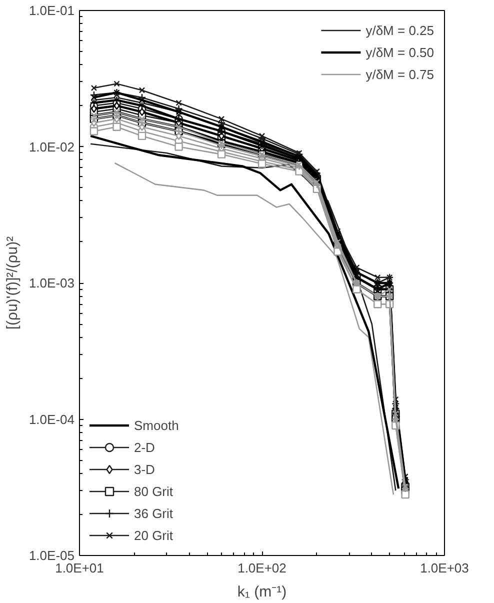 The height and width of the screenshot is (603, 494). What do you see at coordinates (154, 513) in the screenshot?
I see `legend-label: 36 Grit` at bounding box center [154, 513].